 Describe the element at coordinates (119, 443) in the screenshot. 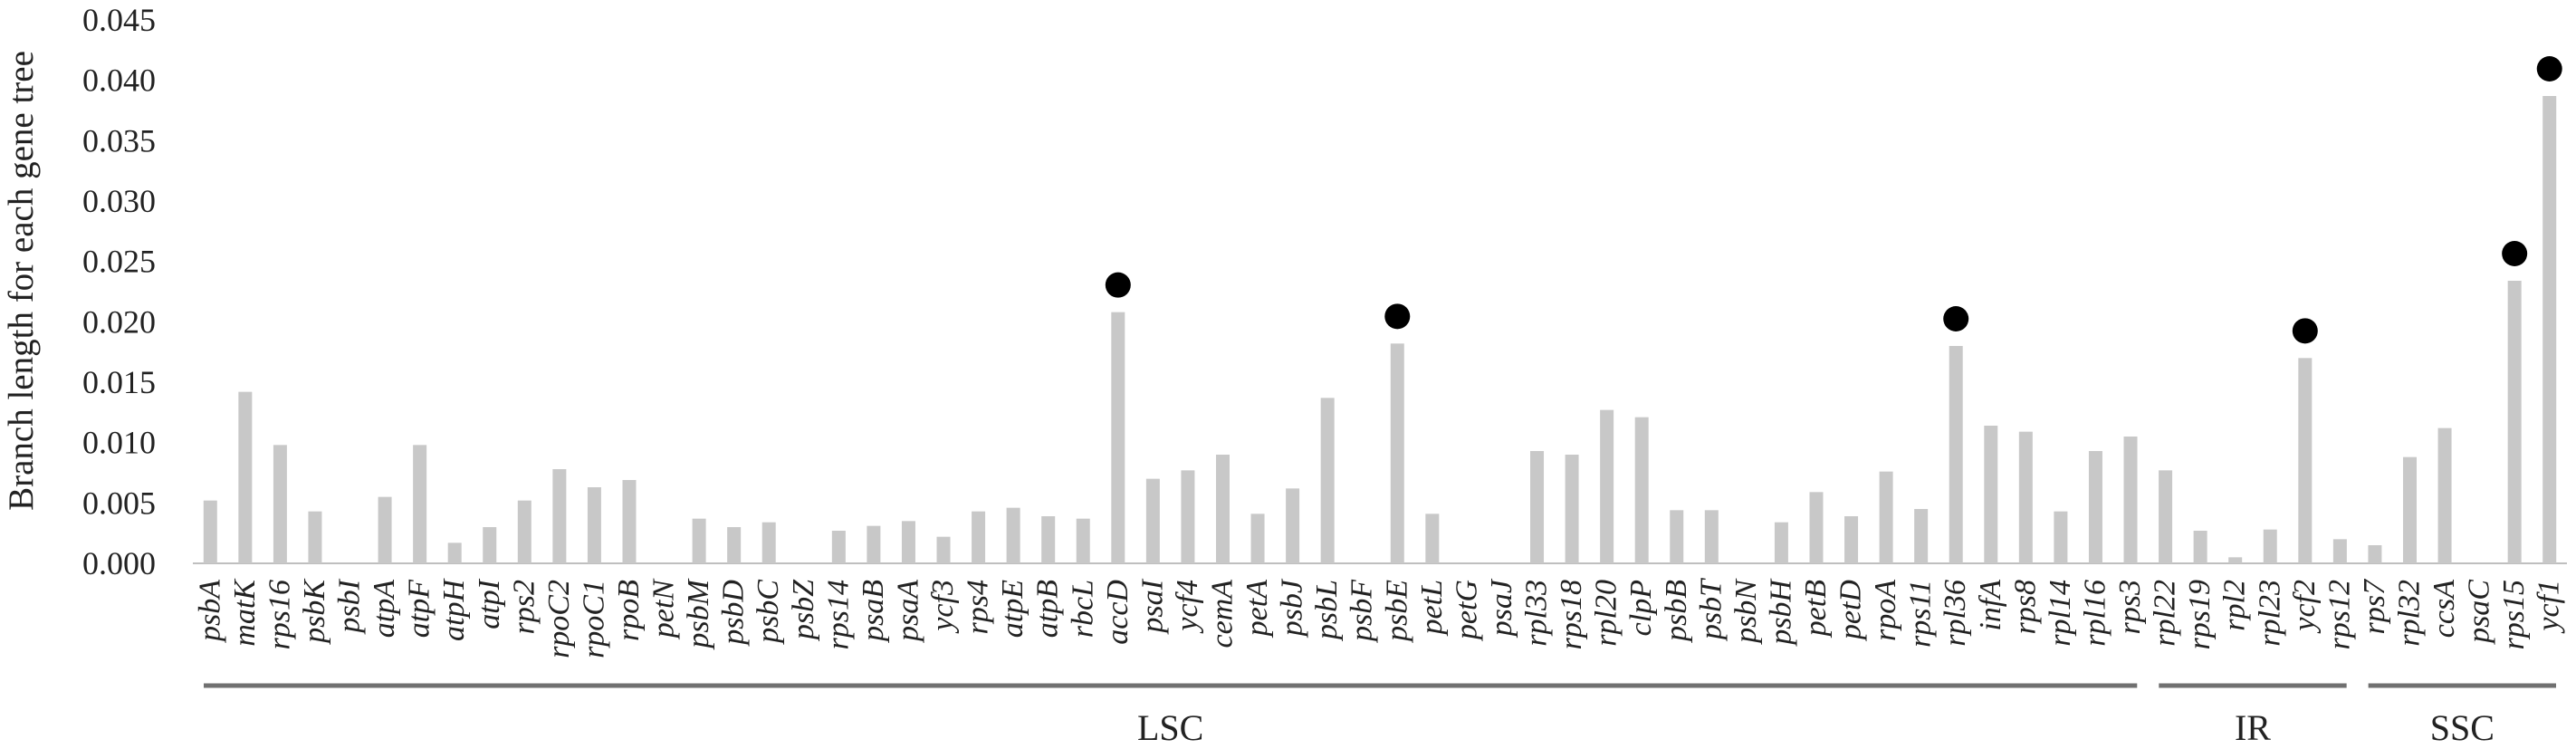

I see `y-tick-label: 0.010` at that location.